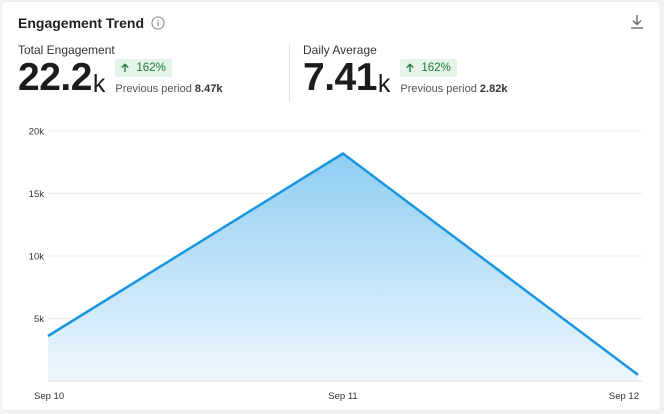 The image size is (664, 414). I want to click on metric-value: 22.2, so click(55, 77).